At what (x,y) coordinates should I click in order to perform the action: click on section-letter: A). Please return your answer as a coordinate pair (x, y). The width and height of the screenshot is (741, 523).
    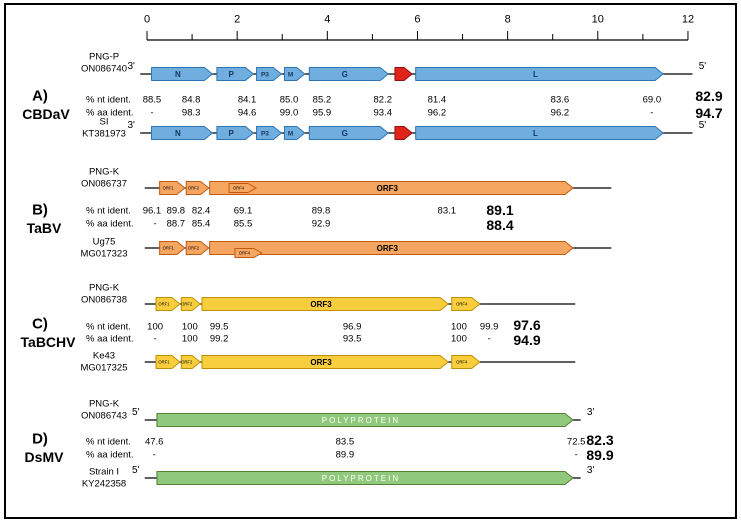
    Looking at the image, I should click on (40, 96).